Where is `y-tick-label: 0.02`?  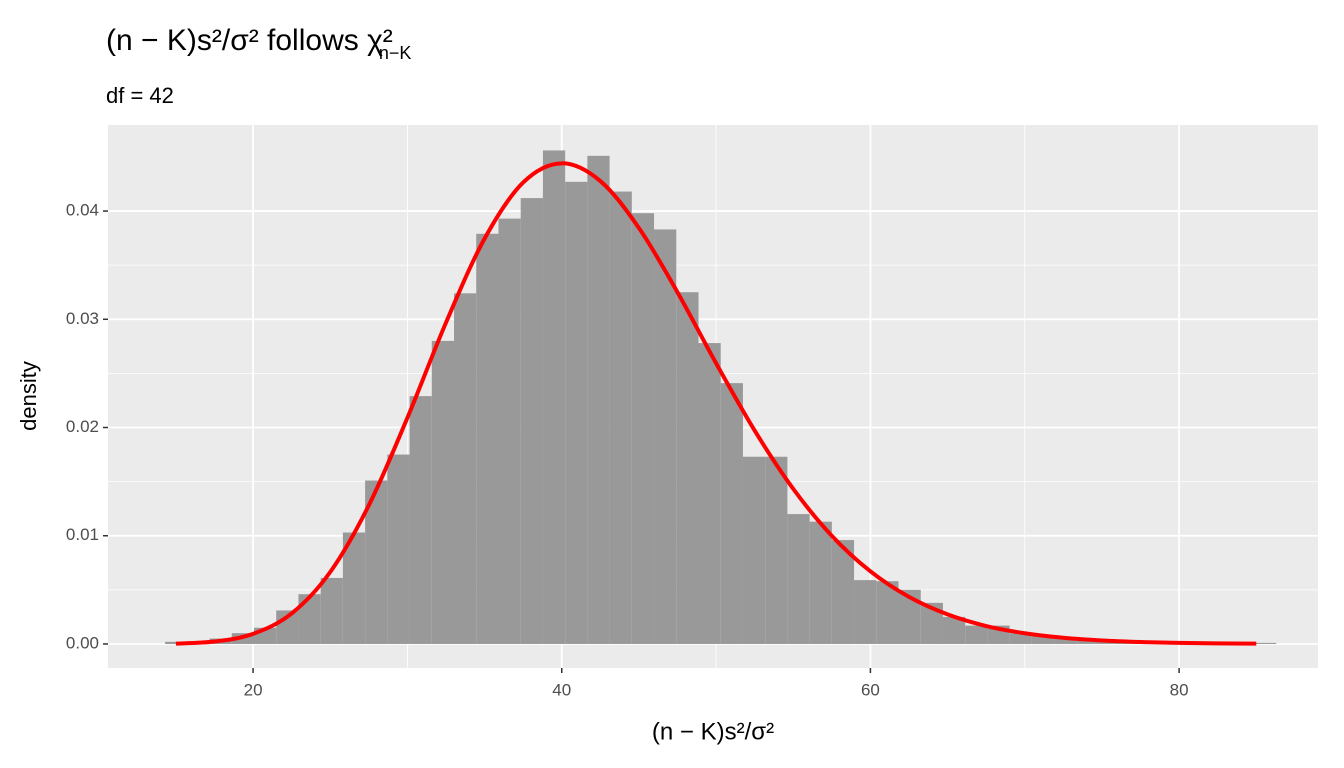
y-tick-label: 0.02 is located at coordinates (82, 426).